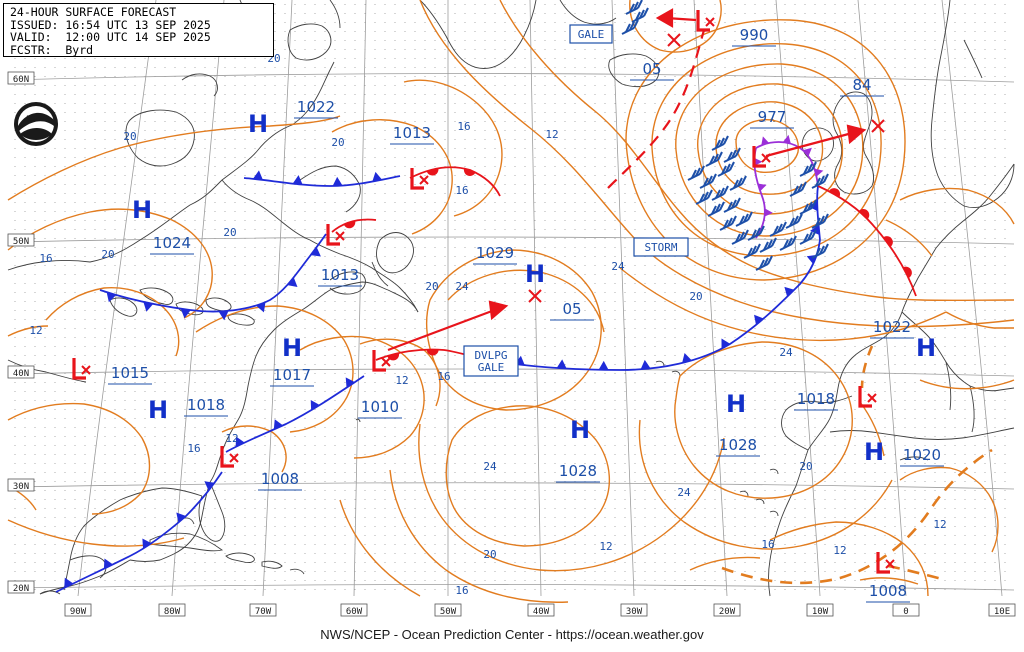 This screenshot has height=652, width=1024. What do you see at coordinates (656, 109) in the screenshot?
I see `trough-greenland` at bounding box center [656, 109].